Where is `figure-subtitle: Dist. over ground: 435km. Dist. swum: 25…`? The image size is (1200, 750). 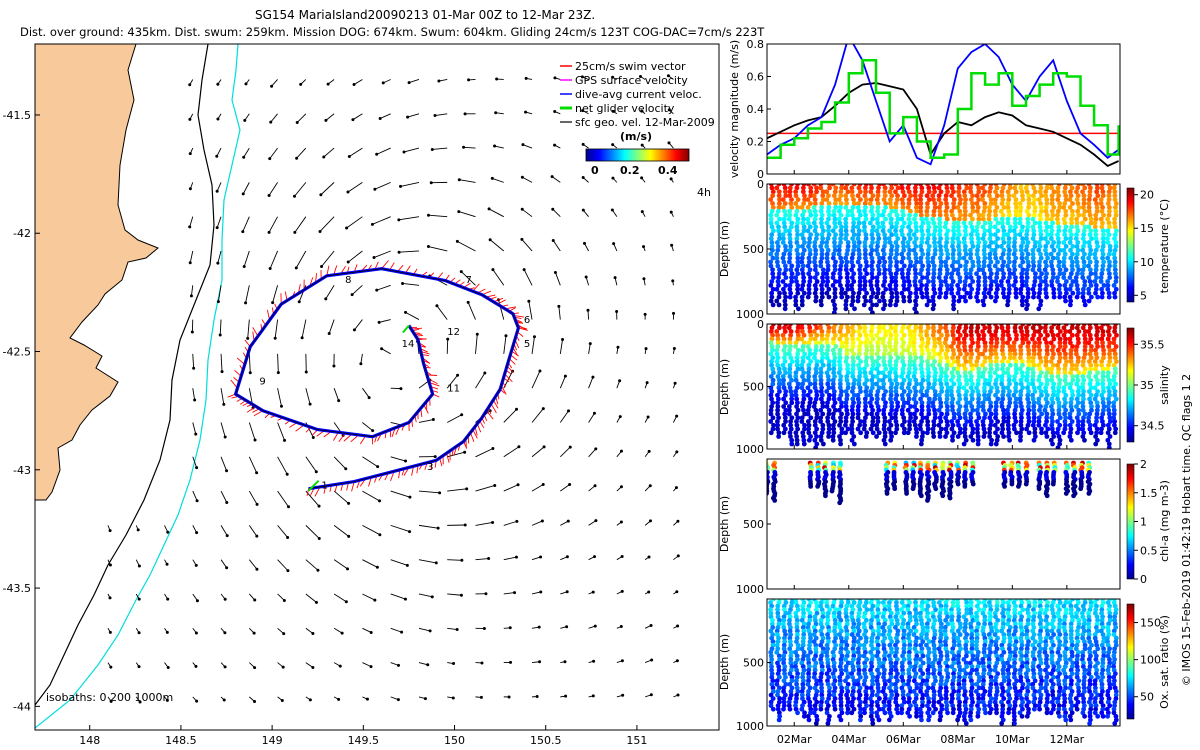
figure-subtitle: Dist. over ground: 435km. Dist. swum: 25… is located at coordinates (392, 32).